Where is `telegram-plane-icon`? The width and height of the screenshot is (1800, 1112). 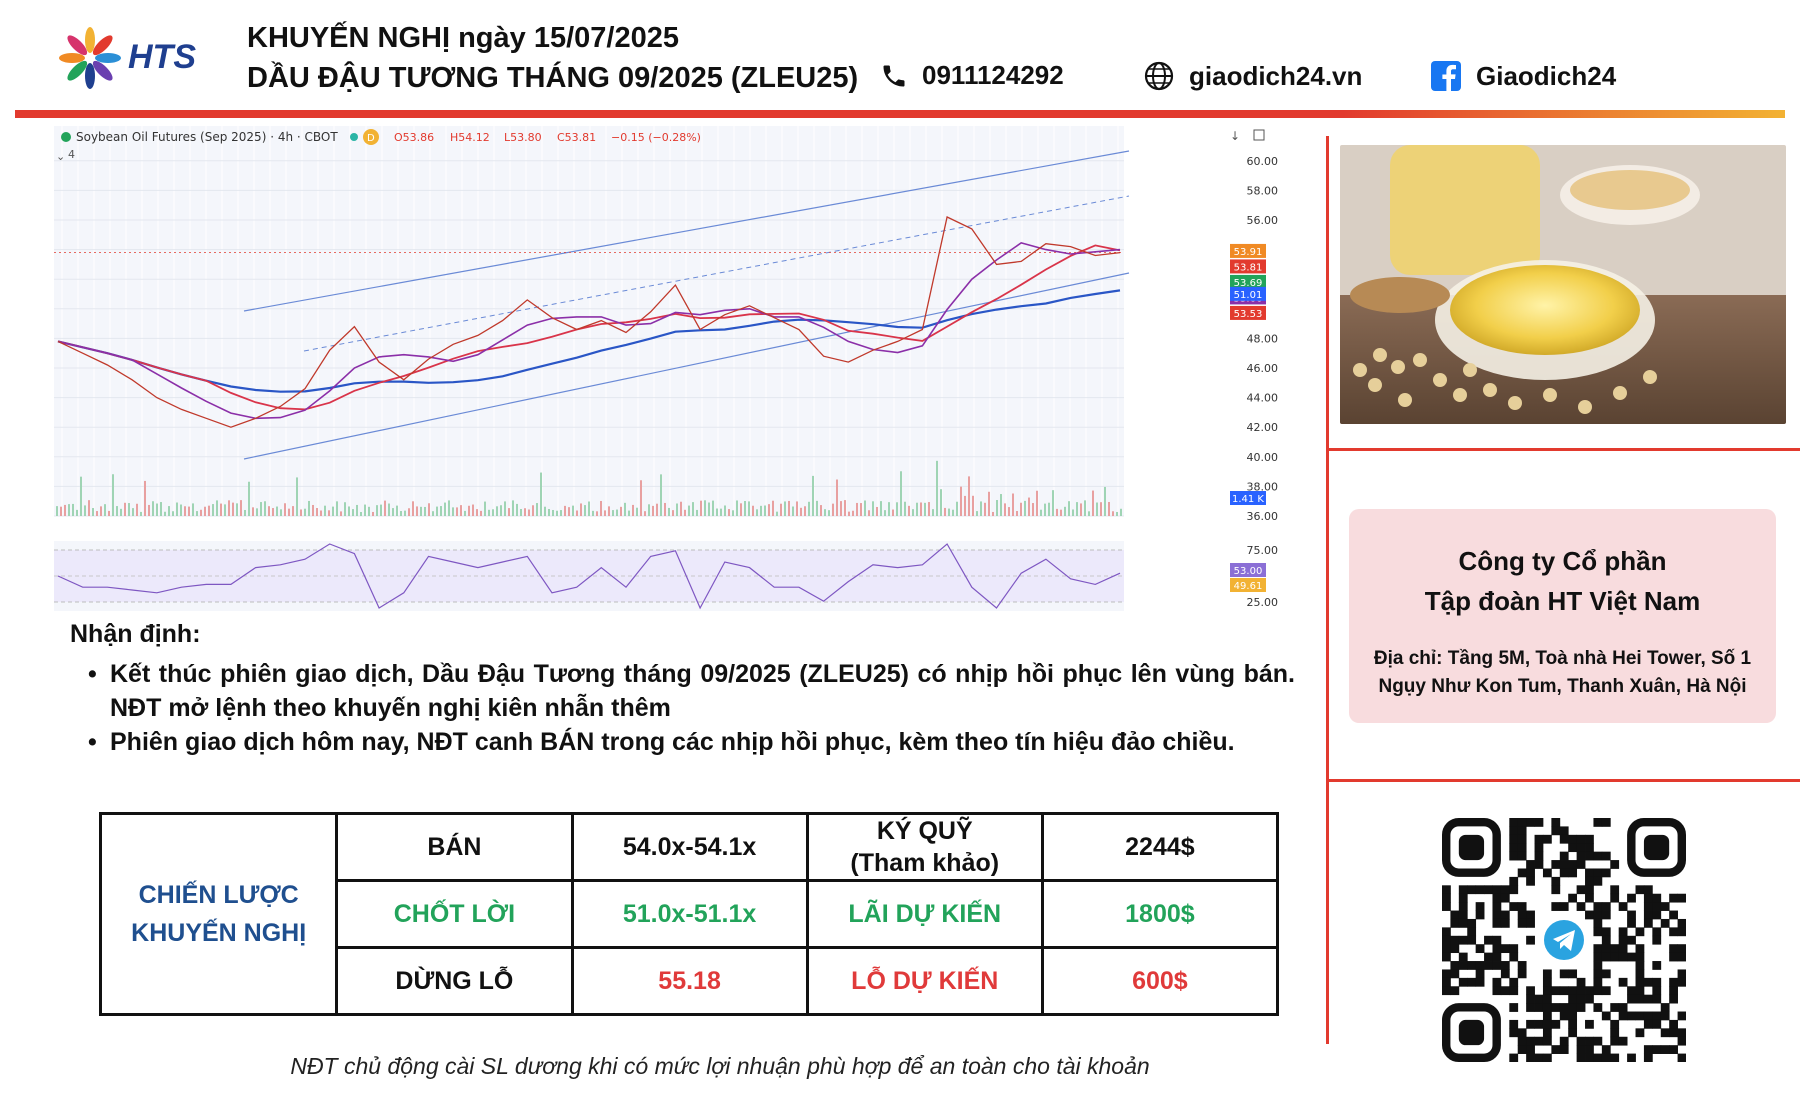 telegram-plane-icon is located at coordinates (1564, 940).